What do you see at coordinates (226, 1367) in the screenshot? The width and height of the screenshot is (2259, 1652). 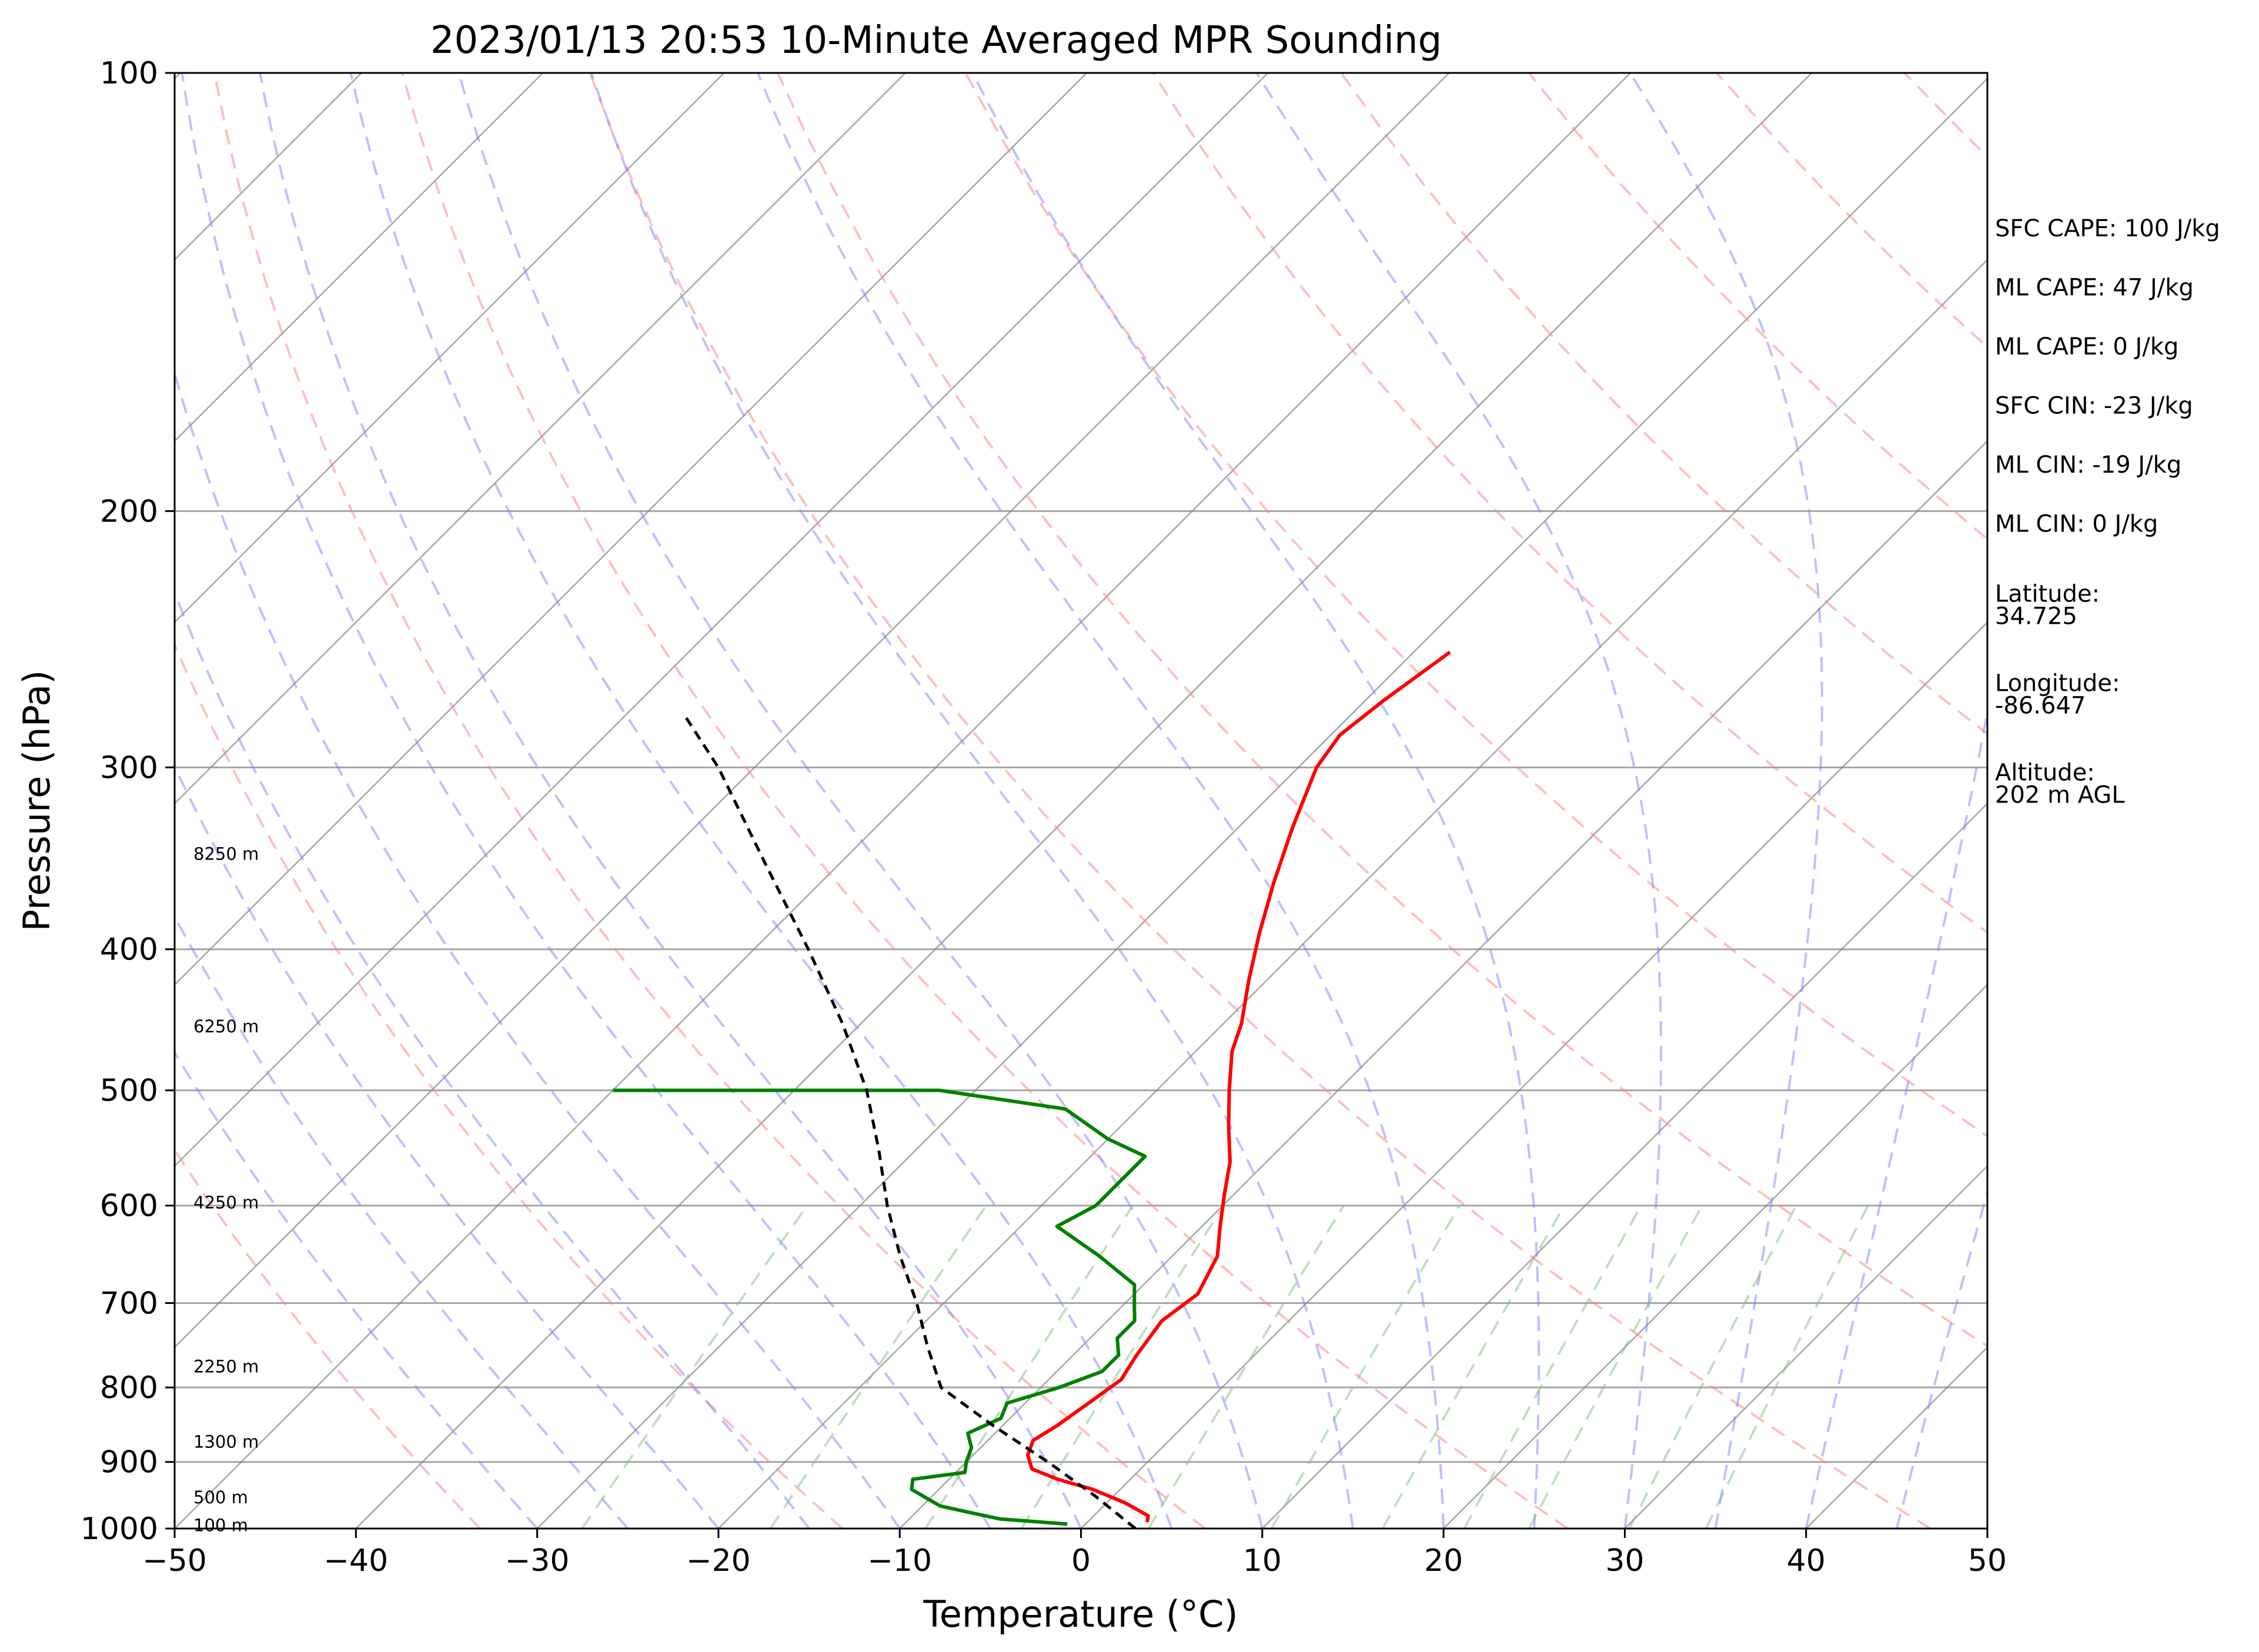 I see `height-label: 2250 m` at bounding box center [226, 1367].